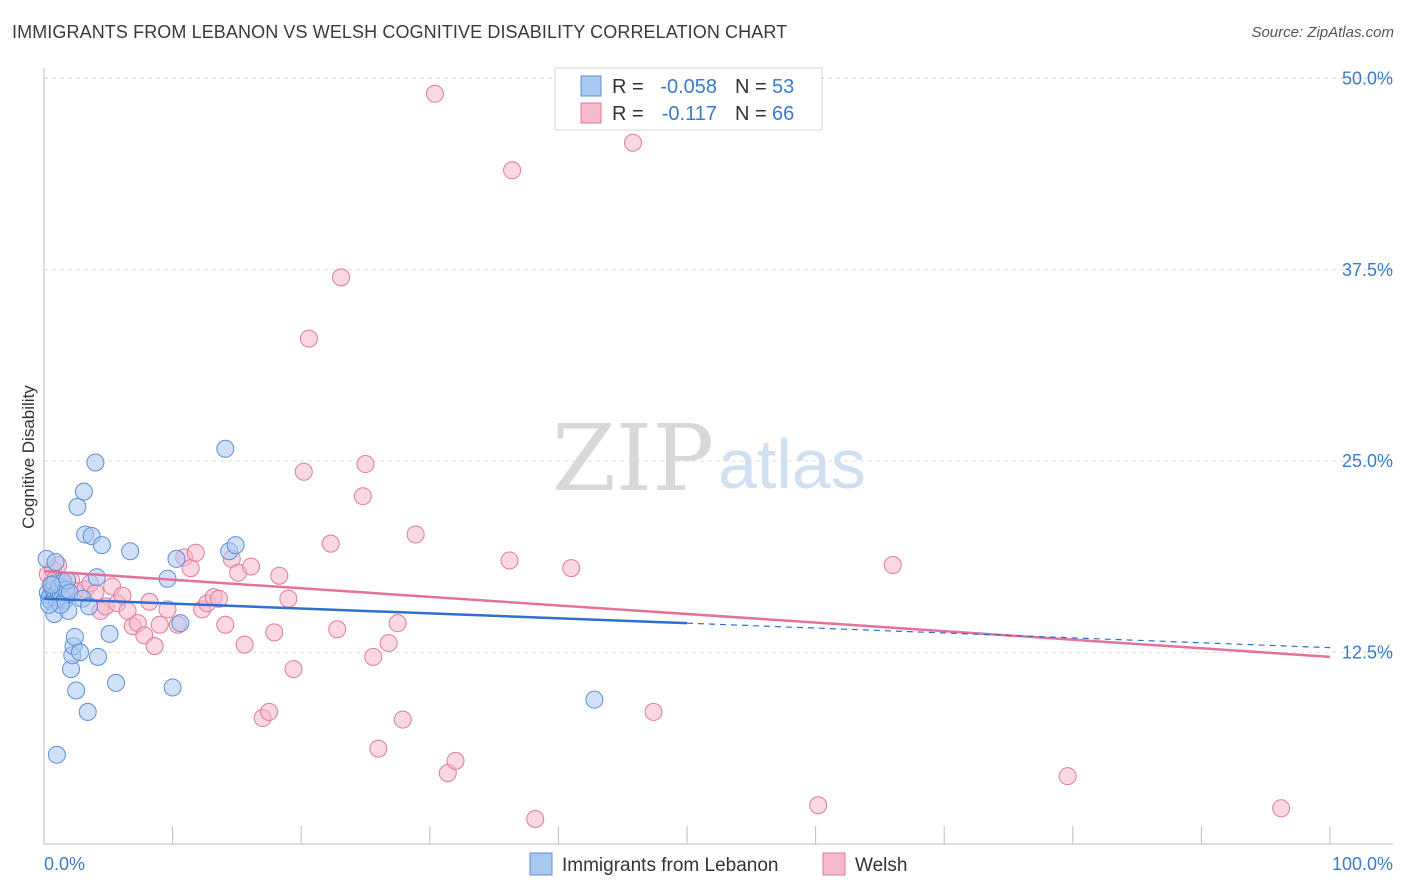 This screenshot has height=892, width=1406. What do you see at coordinates (783, 87) in the screenshot?
I see `stats-legend-n-value-blue: 53` at bounding box center [783, 87].